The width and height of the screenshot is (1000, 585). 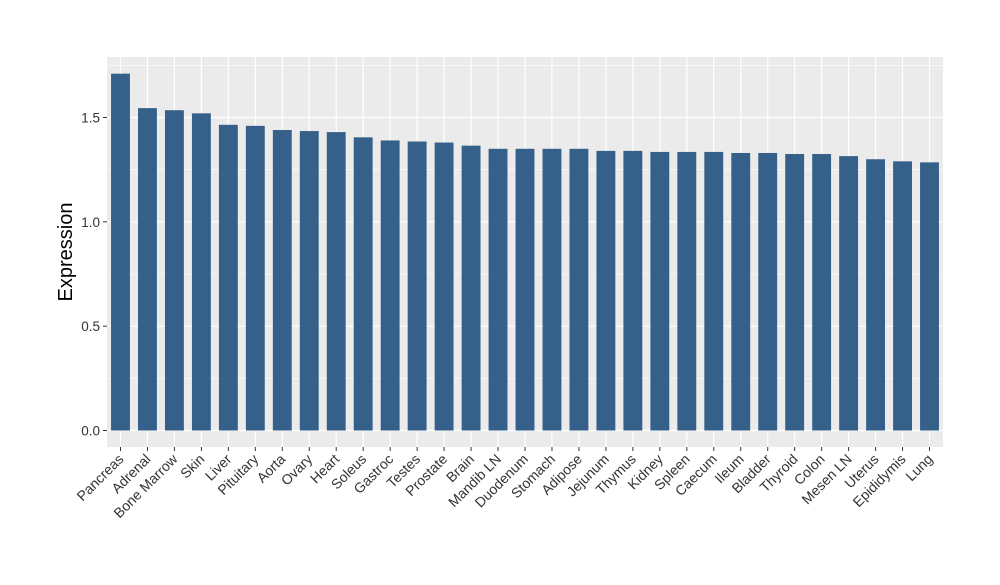 I want to click on y-tick-label: 0.5, so click(x=90, y=326).